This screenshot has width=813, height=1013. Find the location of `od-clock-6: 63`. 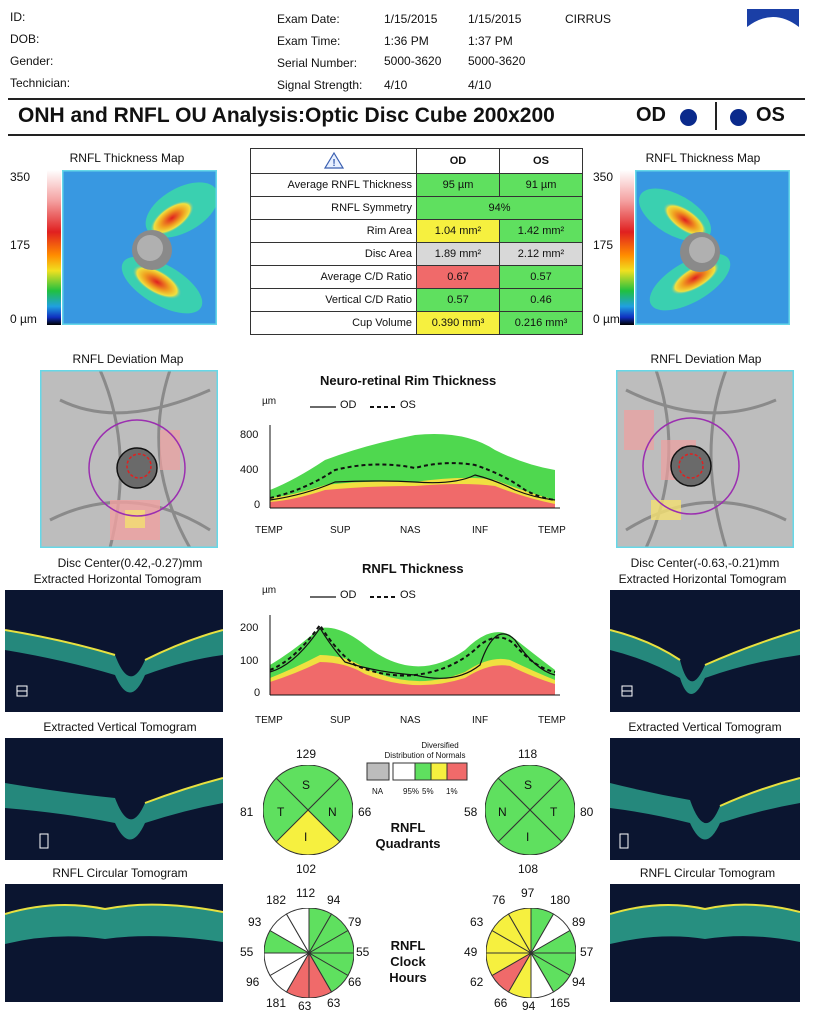

od-clock-6: 63 is located at coordinates (305, 1006).